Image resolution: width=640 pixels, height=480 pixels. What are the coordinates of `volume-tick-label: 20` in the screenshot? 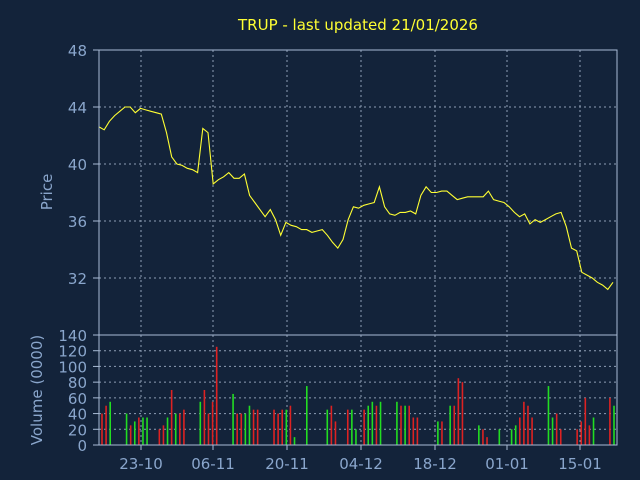 It's located at (77, 430).